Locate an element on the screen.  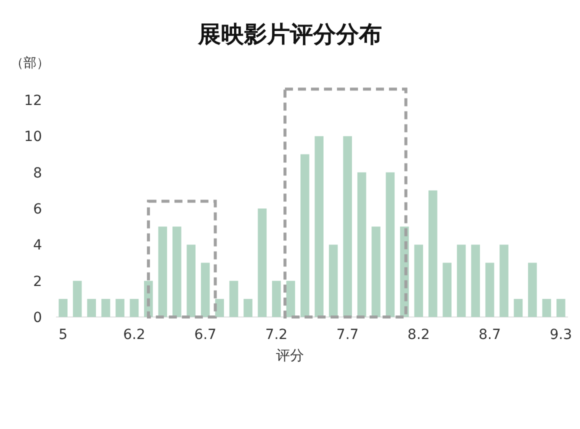
x-tick-label: 8.2 is located at coordinates (419, 335).